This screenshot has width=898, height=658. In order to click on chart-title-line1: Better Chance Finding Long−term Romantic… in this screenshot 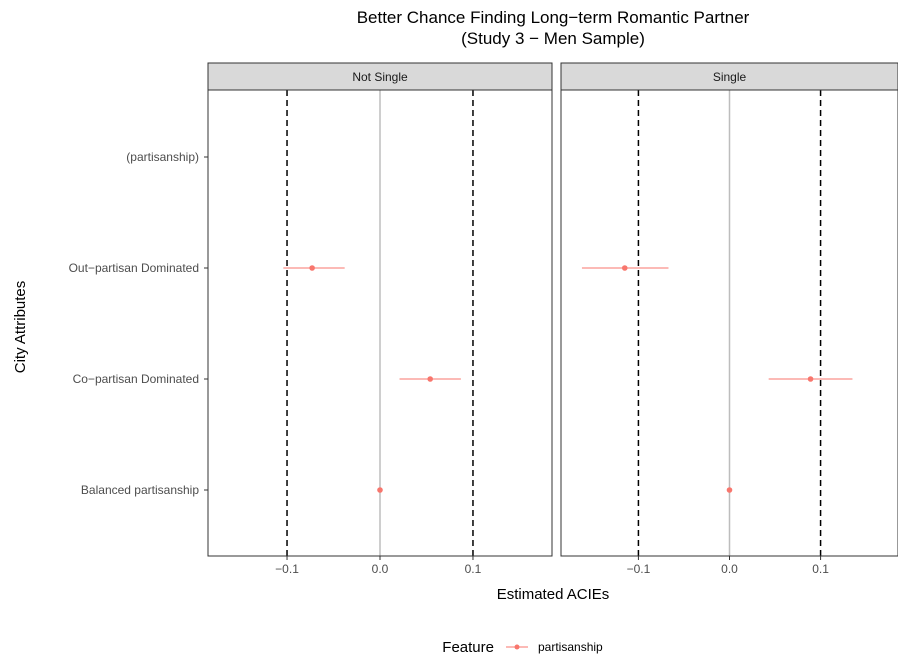, I will do `click(553, 17)`.